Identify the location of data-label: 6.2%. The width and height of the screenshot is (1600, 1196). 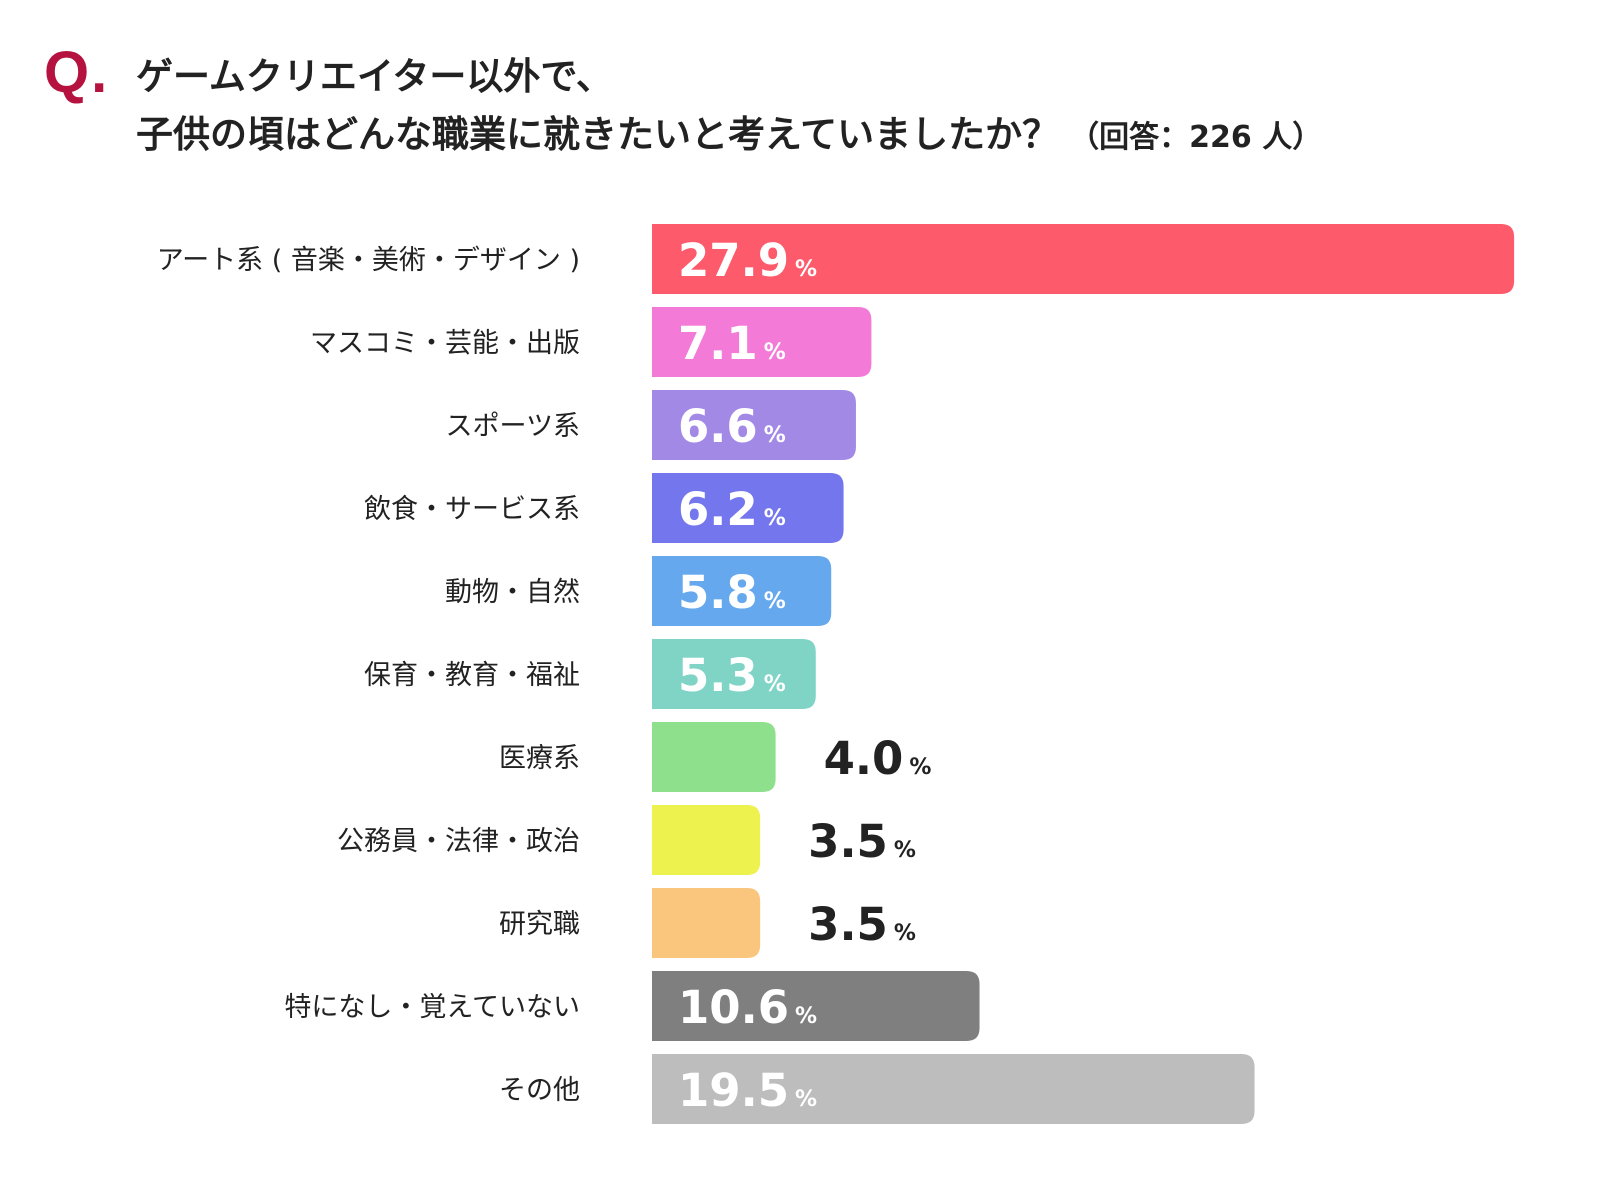
(732, 509).